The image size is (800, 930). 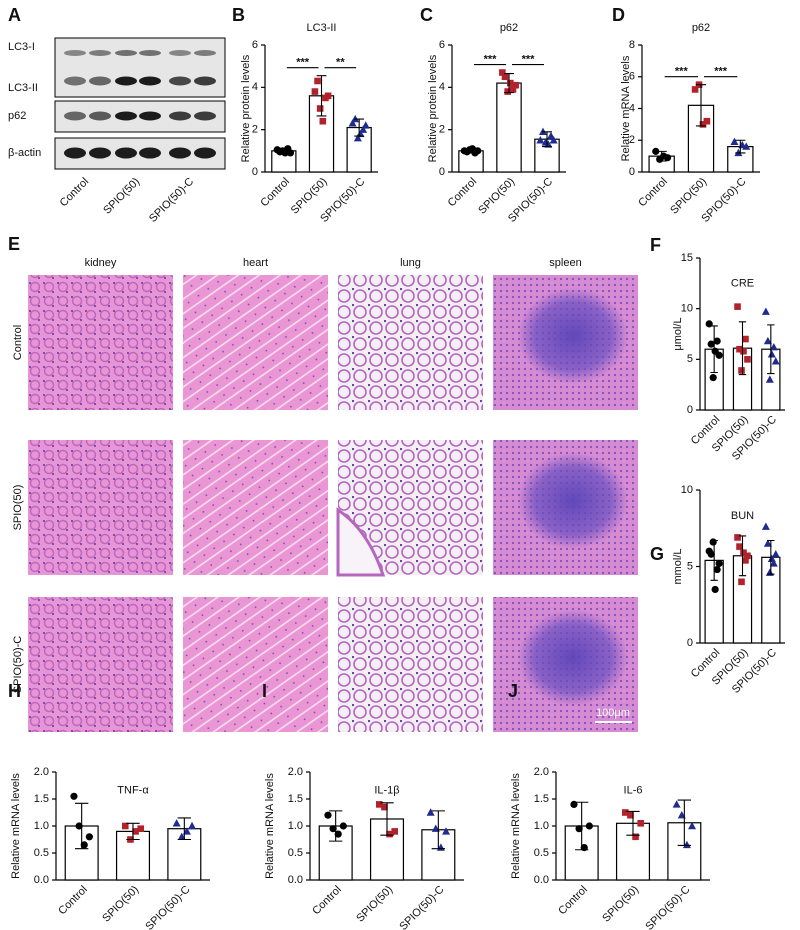 I want to click on chart-title: IL-1β, so click(x=386, y=790).